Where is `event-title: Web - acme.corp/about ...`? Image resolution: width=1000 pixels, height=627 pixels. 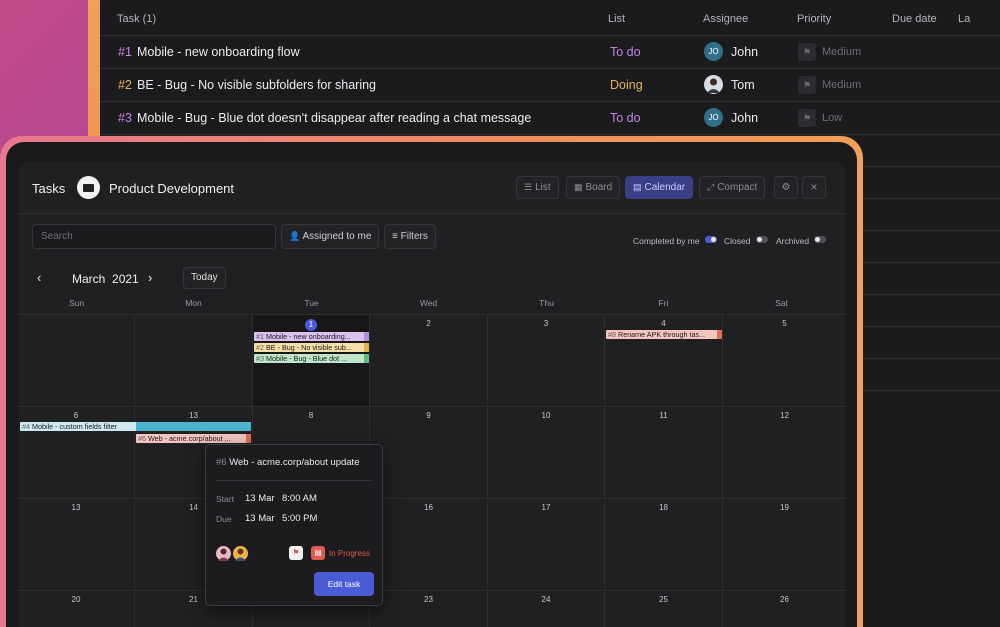
event-title: Web - acme.corp/about ... is located at coordinates (189, 438).